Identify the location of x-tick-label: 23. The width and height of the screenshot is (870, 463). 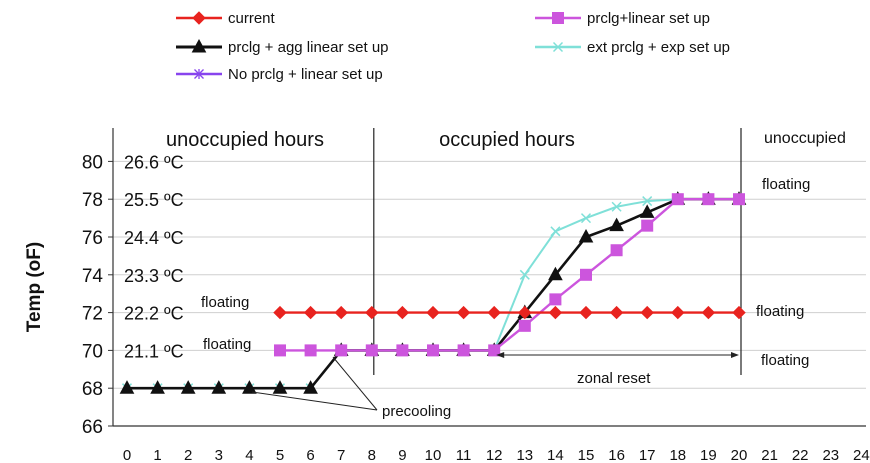
(830, 455).